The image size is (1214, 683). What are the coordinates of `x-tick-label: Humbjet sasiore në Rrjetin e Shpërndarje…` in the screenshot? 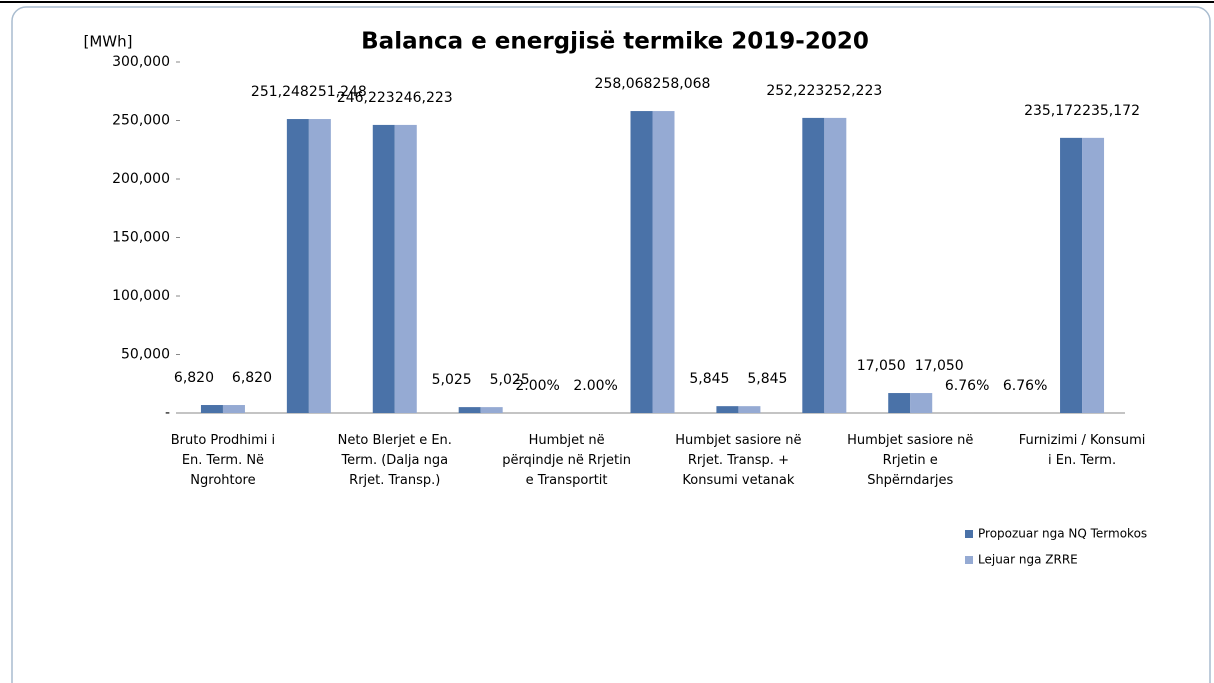 It's located at (910, 460).